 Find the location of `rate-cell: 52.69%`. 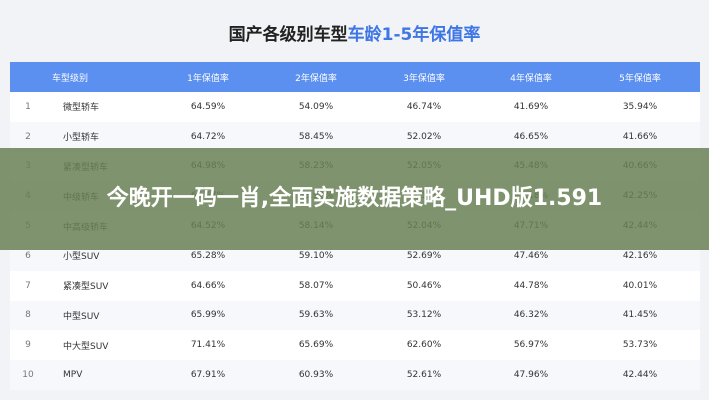

rate-cell: 52.69% is located at coordinates (424, 255).